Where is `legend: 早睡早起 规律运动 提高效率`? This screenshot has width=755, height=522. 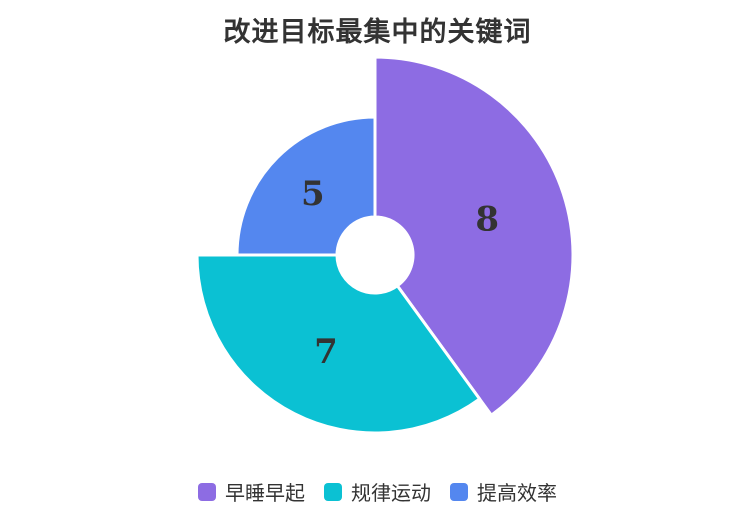
legend: 早睡早起 规律运动 提高效率 is located at coordinates (377, 491).